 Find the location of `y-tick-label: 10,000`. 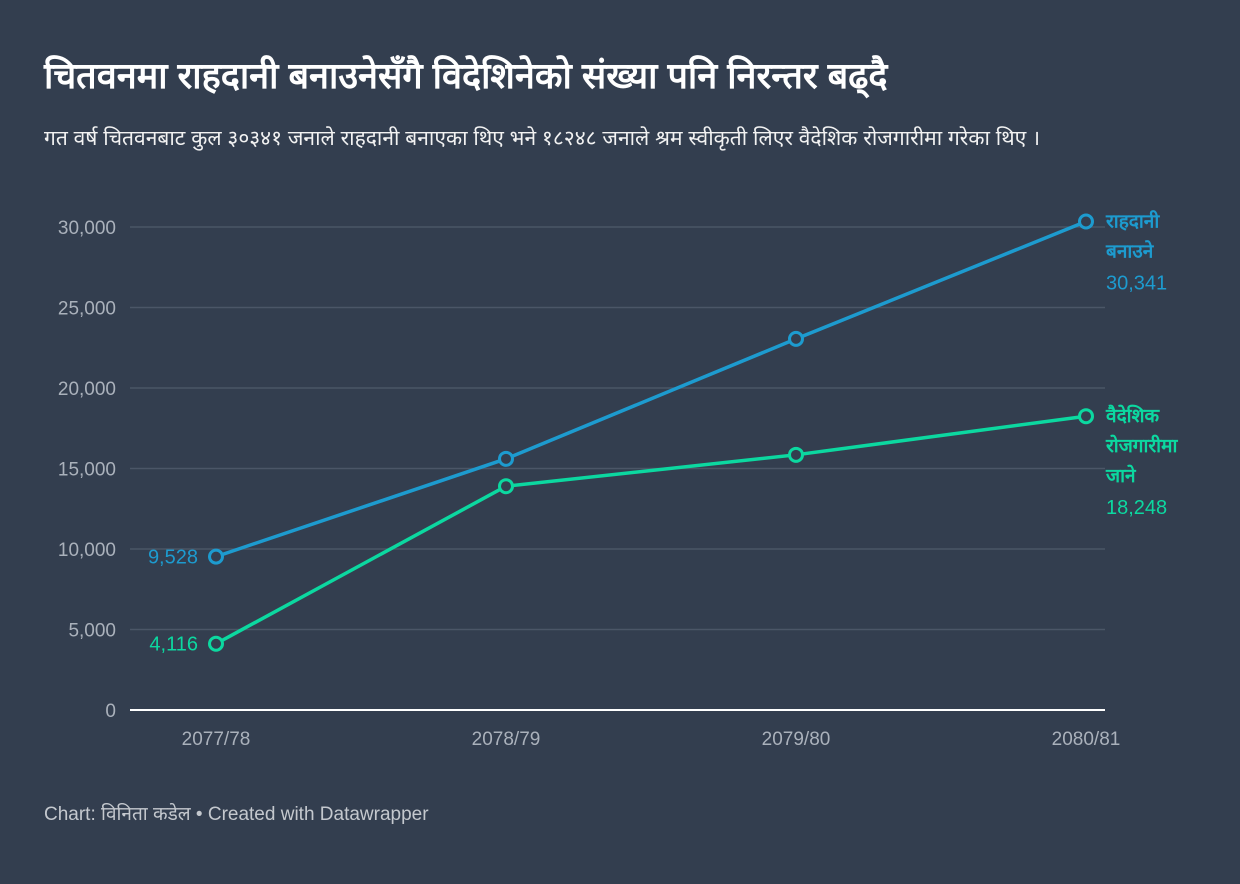

y-tick-label: 10,000 is located at coordinates (87, 550).